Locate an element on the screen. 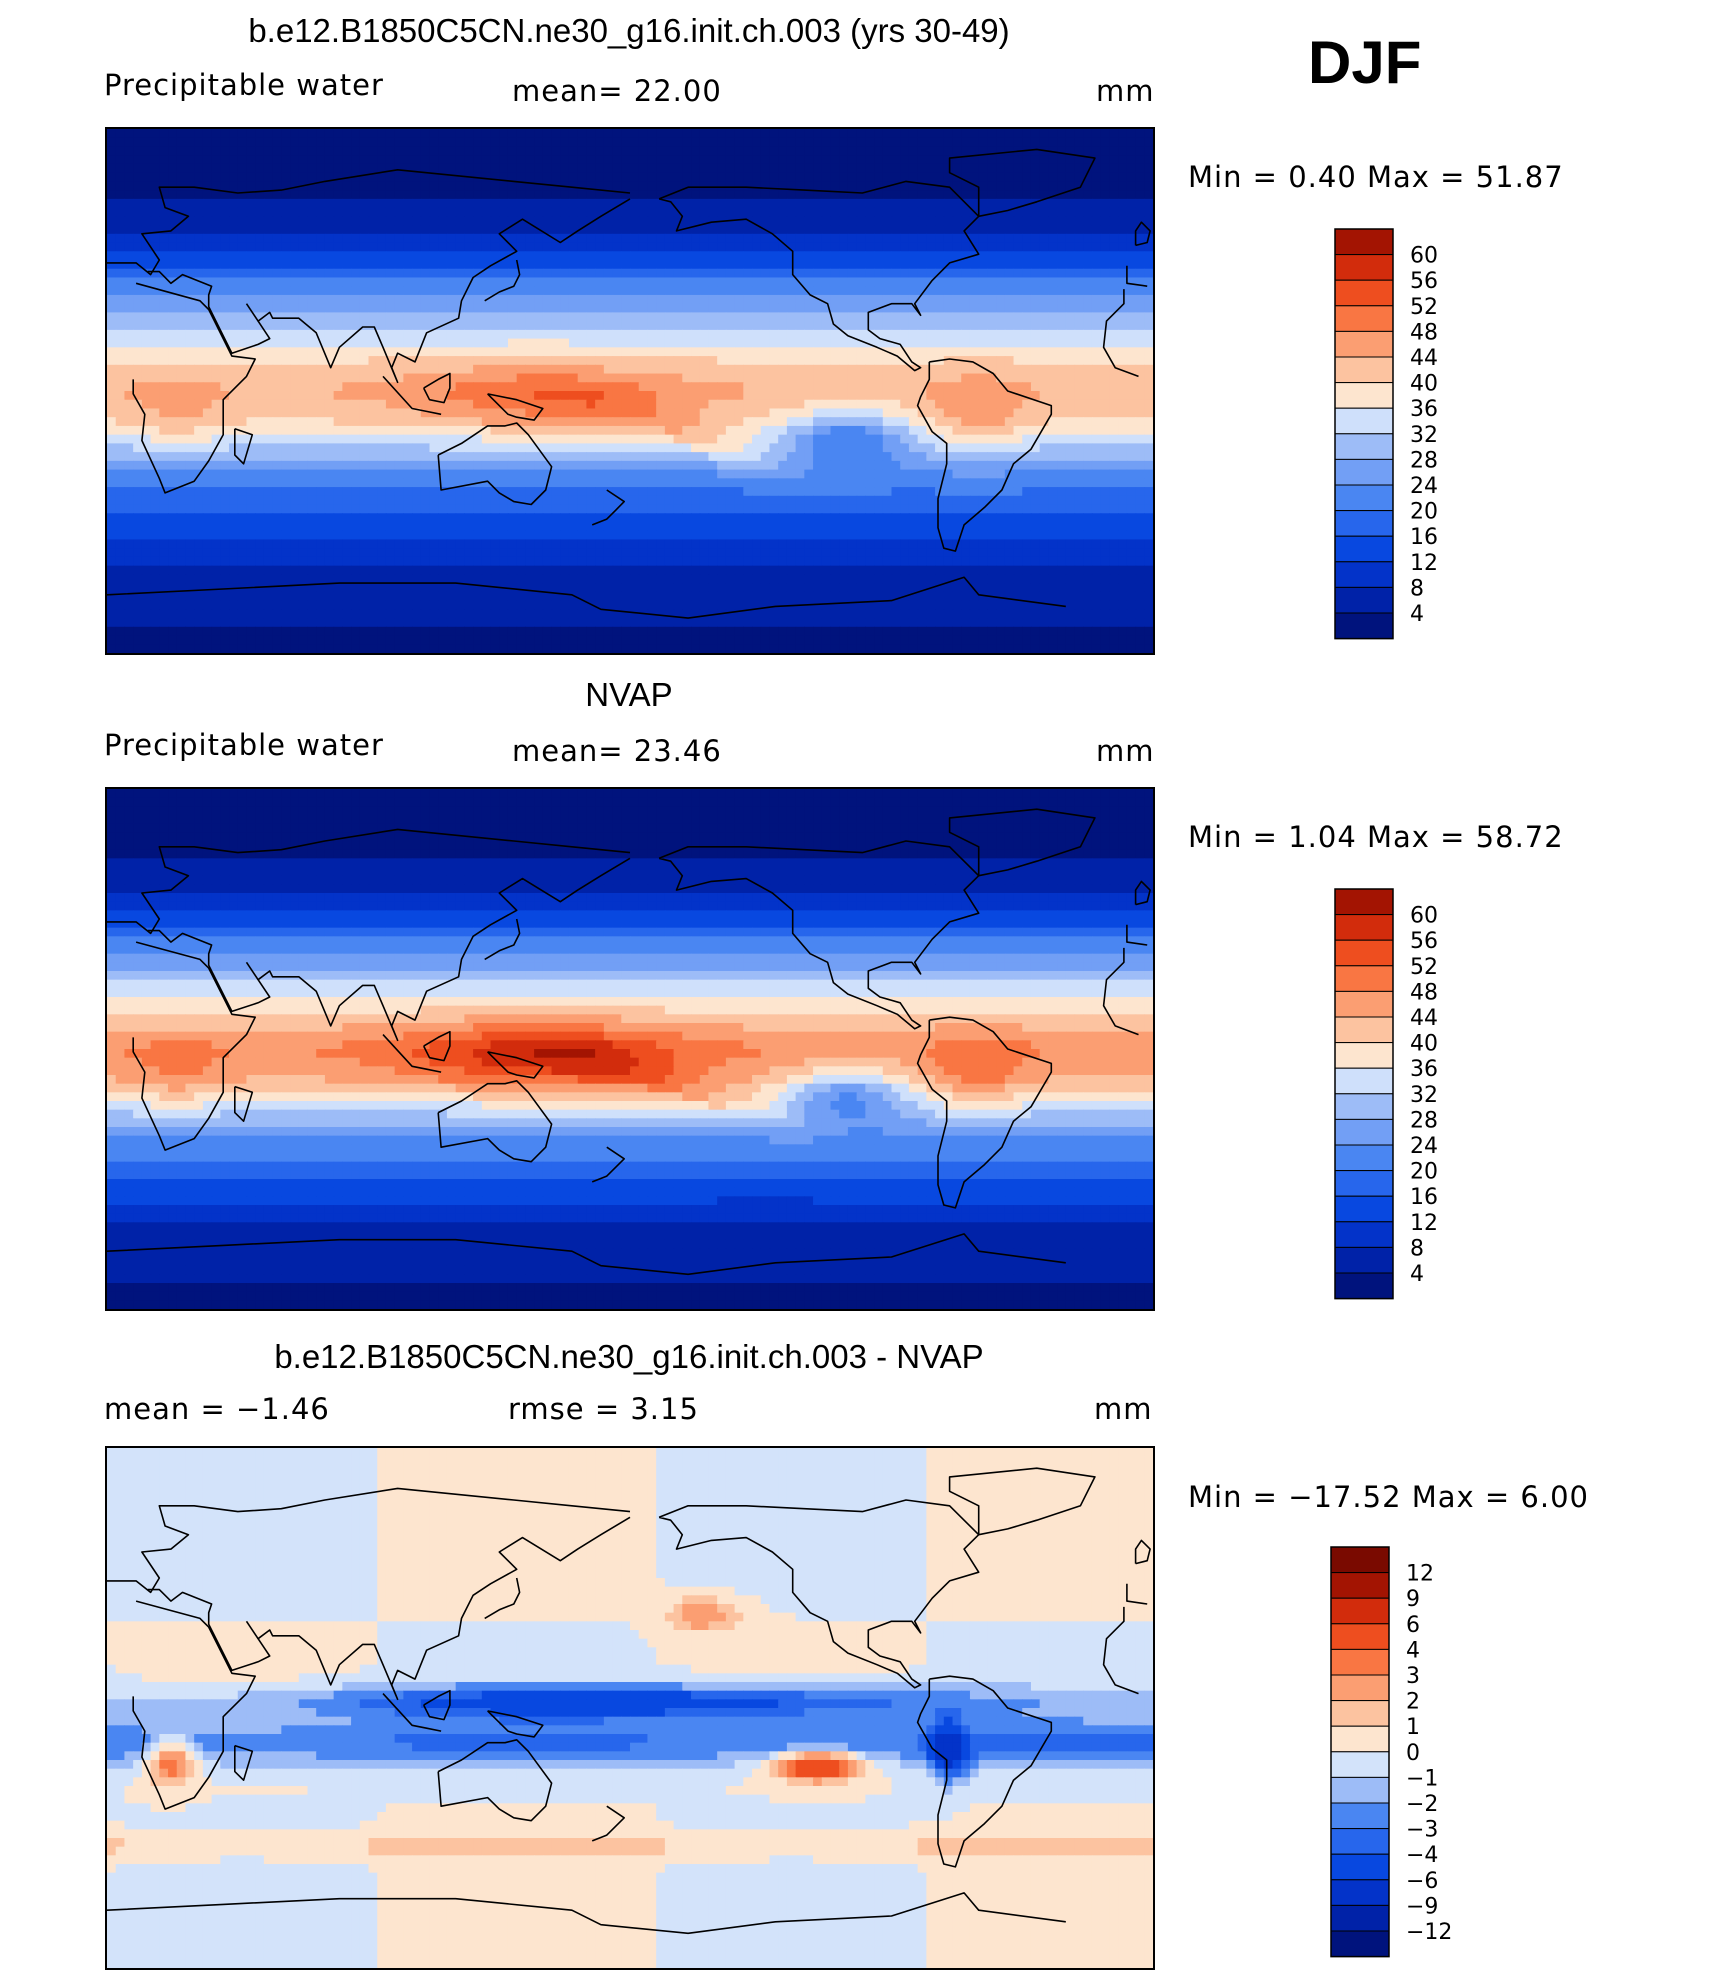 The width and height of the screenshot is (1710, 1974). obs-colorbar-tick-label: 44 is located at coordinates (1424, 1018).